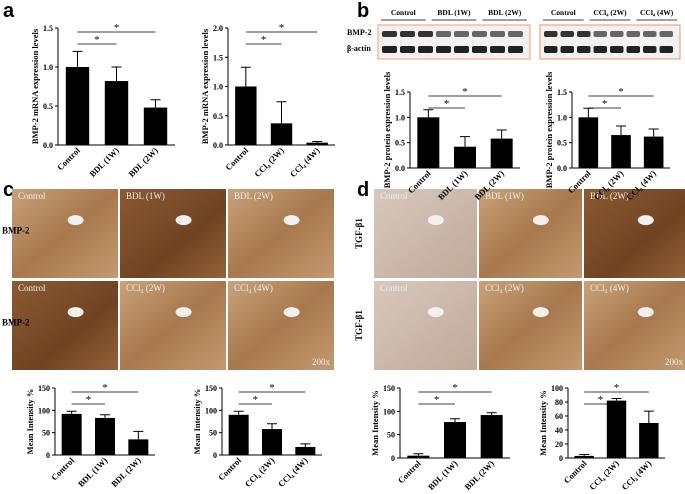 The width and height of the screenshot is (685, 494). I want to click on blot-header: BDL (2W), so click(505, 12).